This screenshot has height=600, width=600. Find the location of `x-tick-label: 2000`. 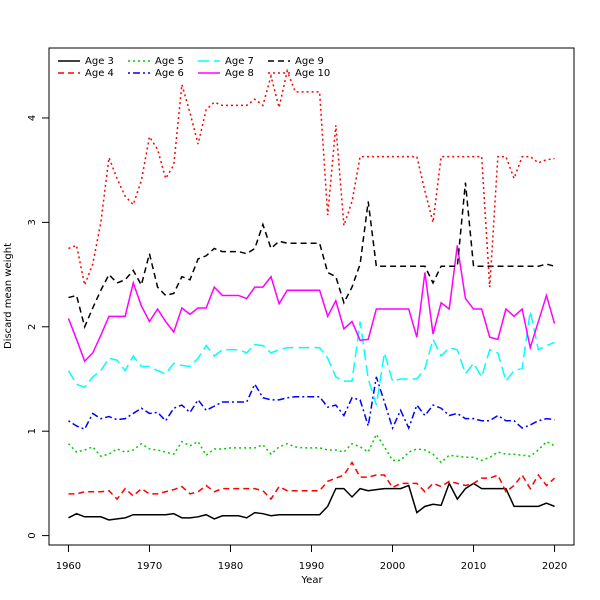

x-tick-label: 2000 is located at coordinates (392, 566).